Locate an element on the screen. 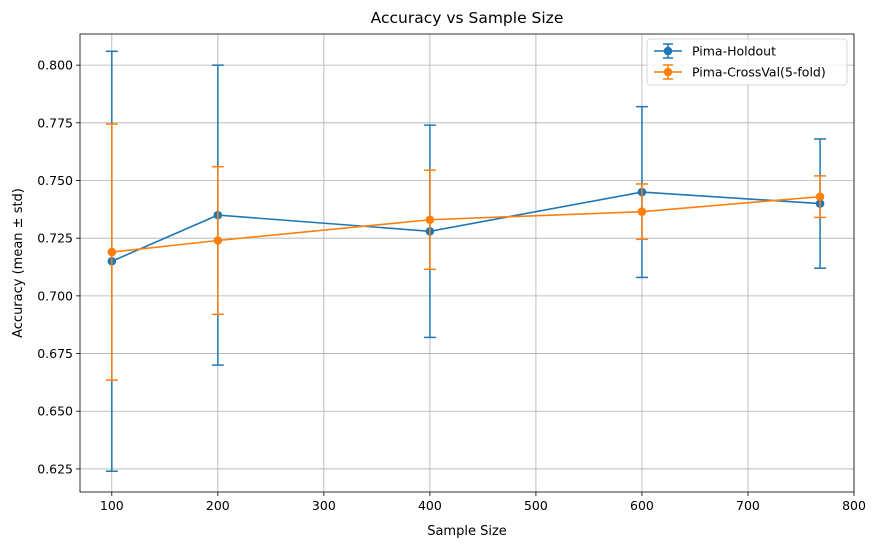 Image resolution: width=875 pixels, height=547 pixels. y-tick-label: 0.800 is located at coordinates (55, 65).